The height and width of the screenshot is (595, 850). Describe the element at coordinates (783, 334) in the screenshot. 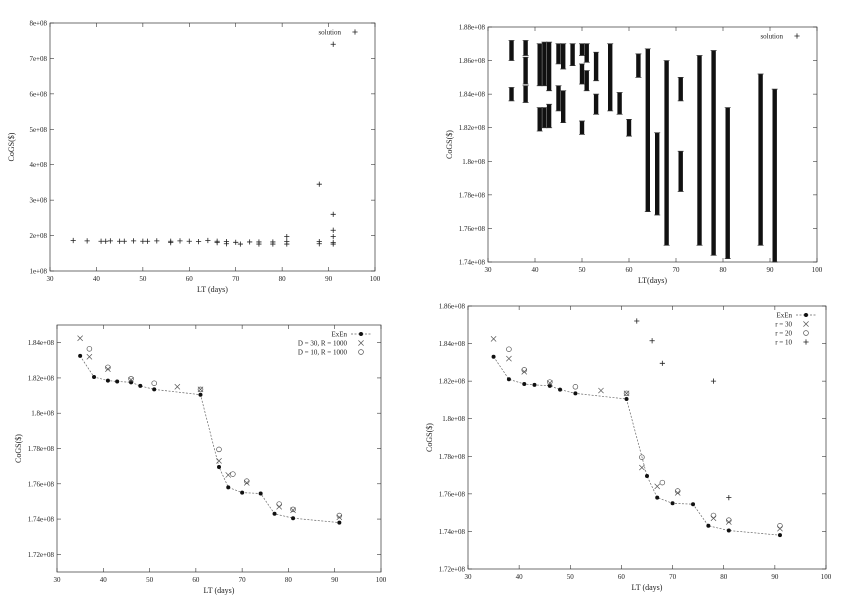

I see `legend-label: r = 20` at that location.